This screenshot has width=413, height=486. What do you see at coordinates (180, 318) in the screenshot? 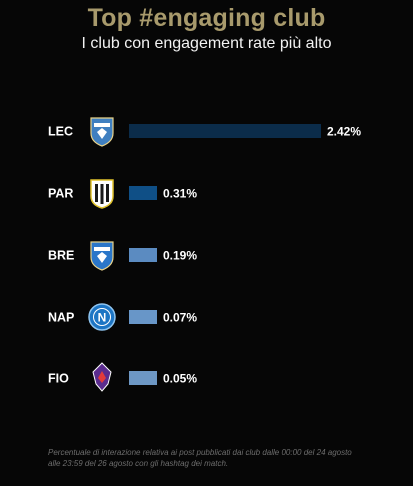
I see `value-label: 0.07%` at bounding box center [180, 318].